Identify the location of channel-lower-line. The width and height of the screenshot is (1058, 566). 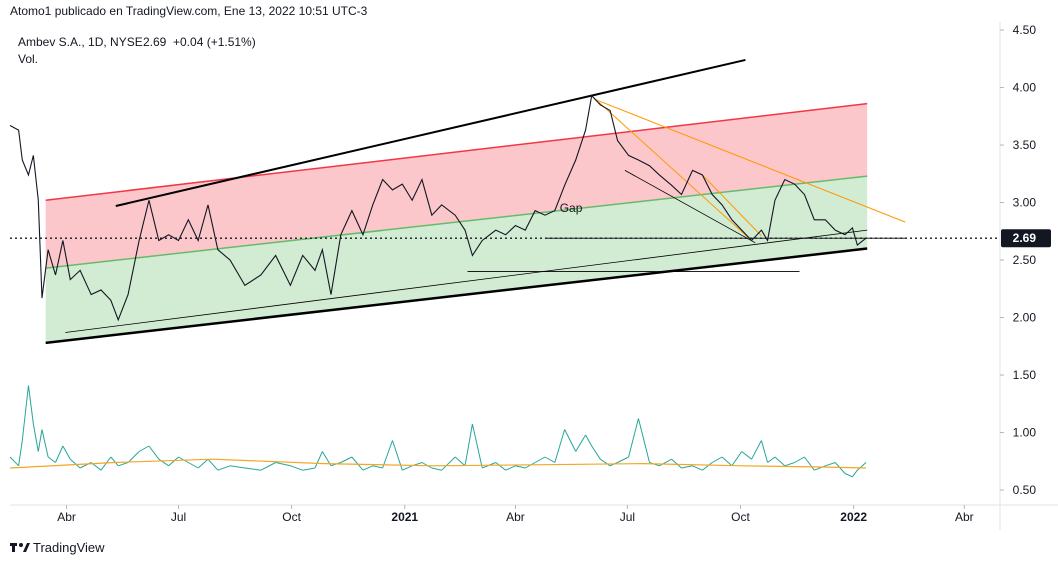
(456, 296).